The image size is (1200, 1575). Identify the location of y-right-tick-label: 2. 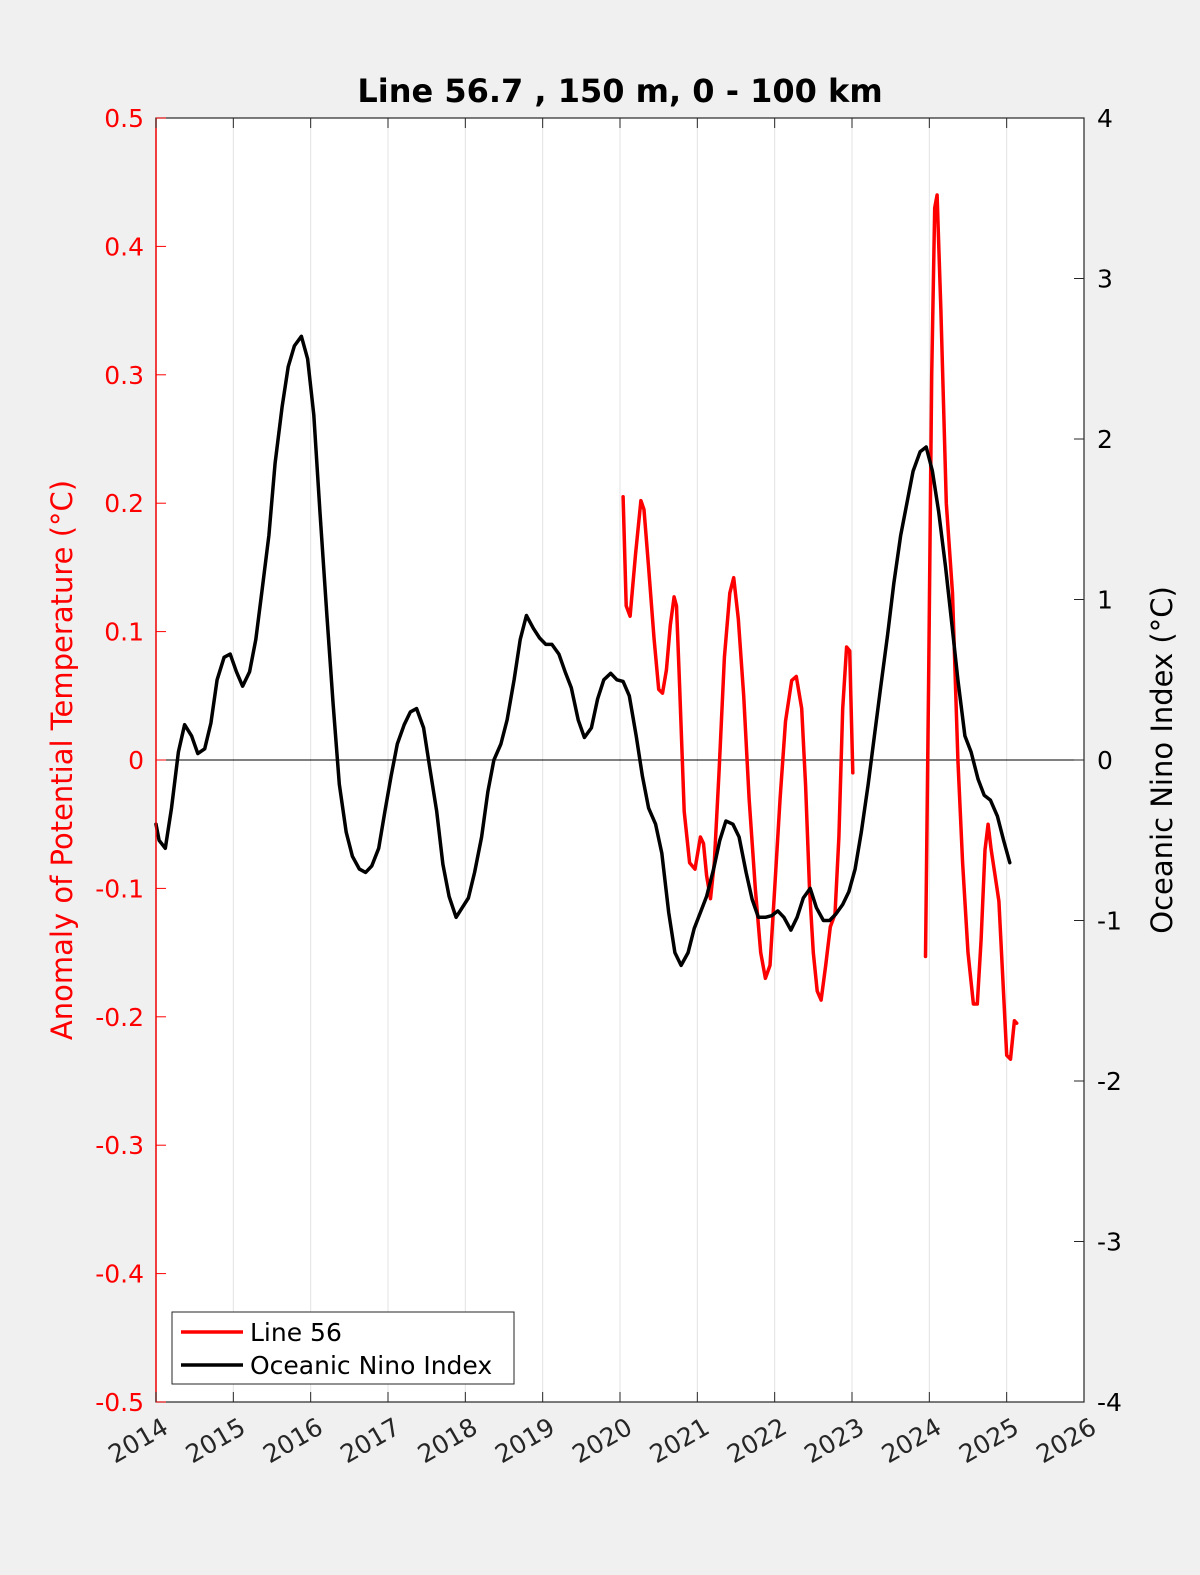
(1105, 439).